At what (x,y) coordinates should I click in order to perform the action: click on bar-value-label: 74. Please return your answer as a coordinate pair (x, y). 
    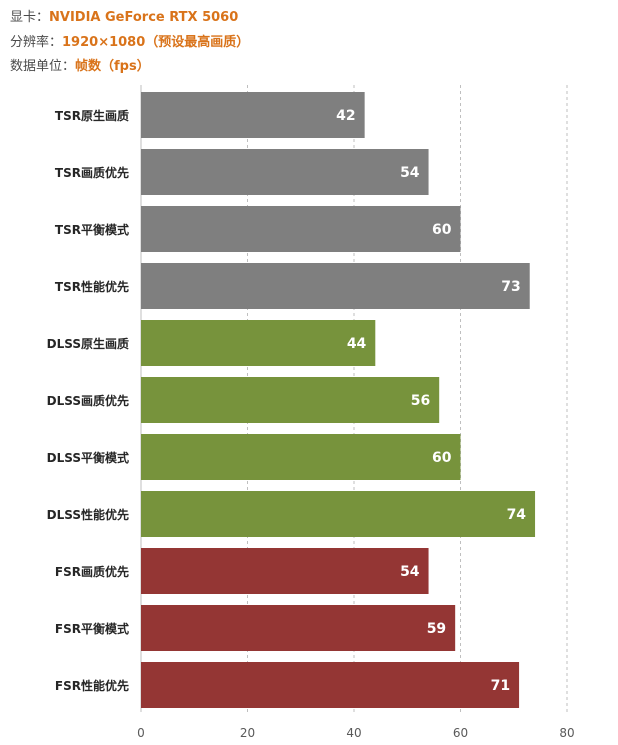
    Looking at the image, I should click on (517, 515).